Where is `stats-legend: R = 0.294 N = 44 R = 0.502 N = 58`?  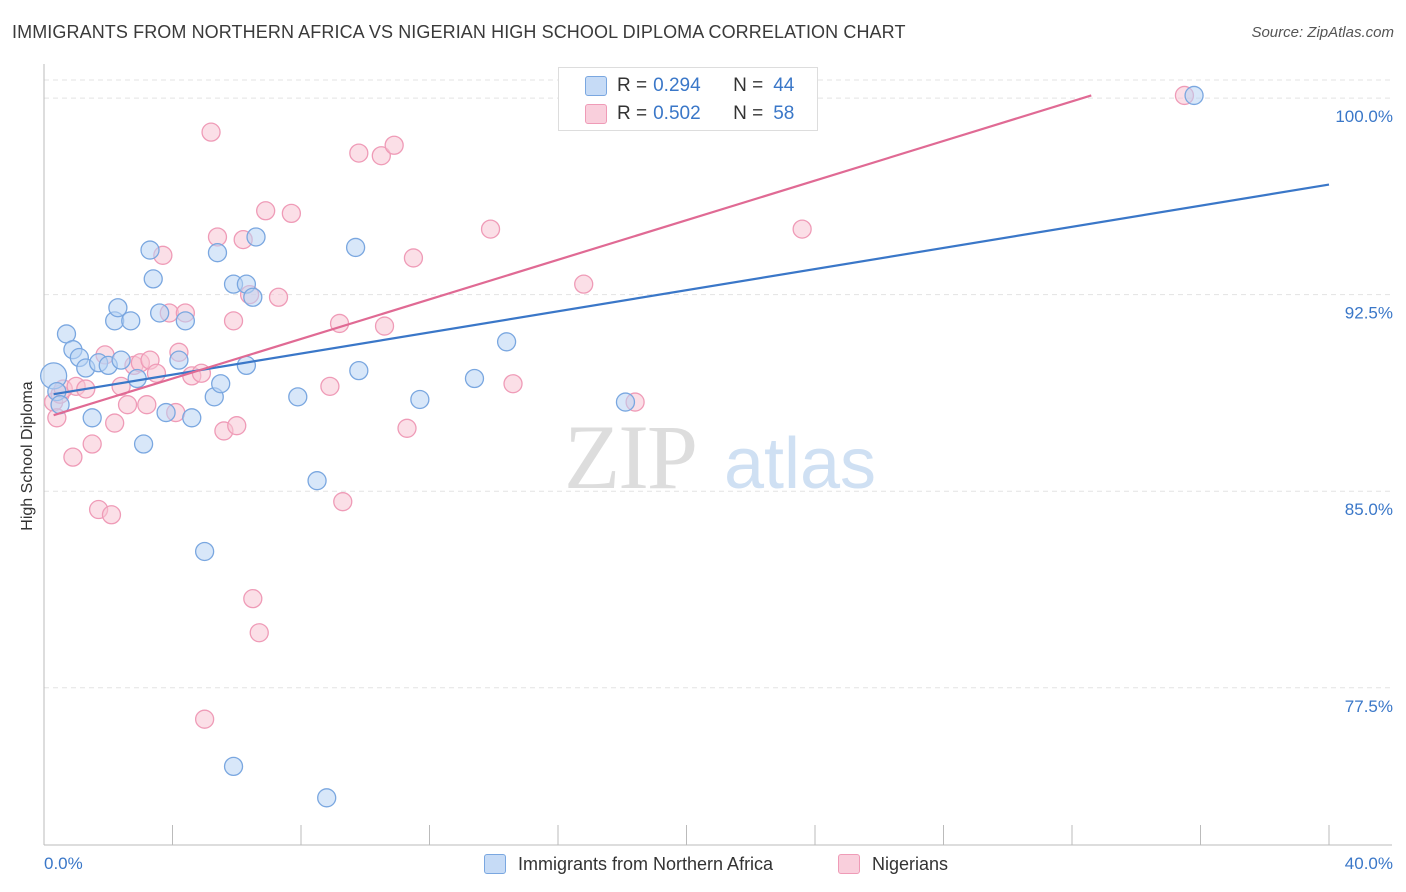
stats-legend: R = 0.294 N = 44 R = 0.502 N = 58 is located at coordinates (688, 99).